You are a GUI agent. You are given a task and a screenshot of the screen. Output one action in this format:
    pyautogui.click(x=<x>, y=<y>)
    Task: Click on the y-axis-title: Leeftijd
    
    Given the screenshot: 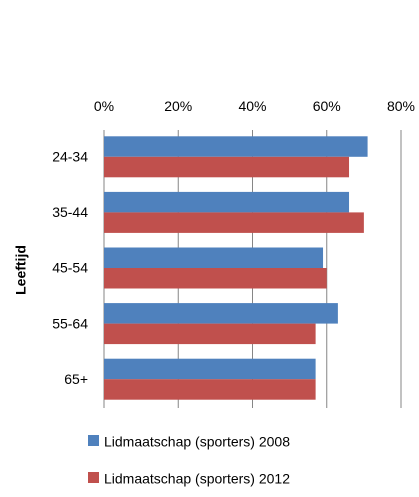 What is the action you would take?
    pyautogui.click(x=21, y=270)
    